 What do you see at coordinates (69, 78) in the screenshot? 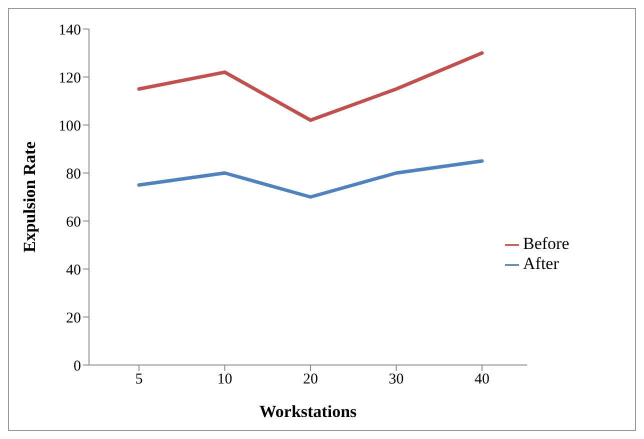
I see `y-tick-label: 120` at bounding box center [69, 78].